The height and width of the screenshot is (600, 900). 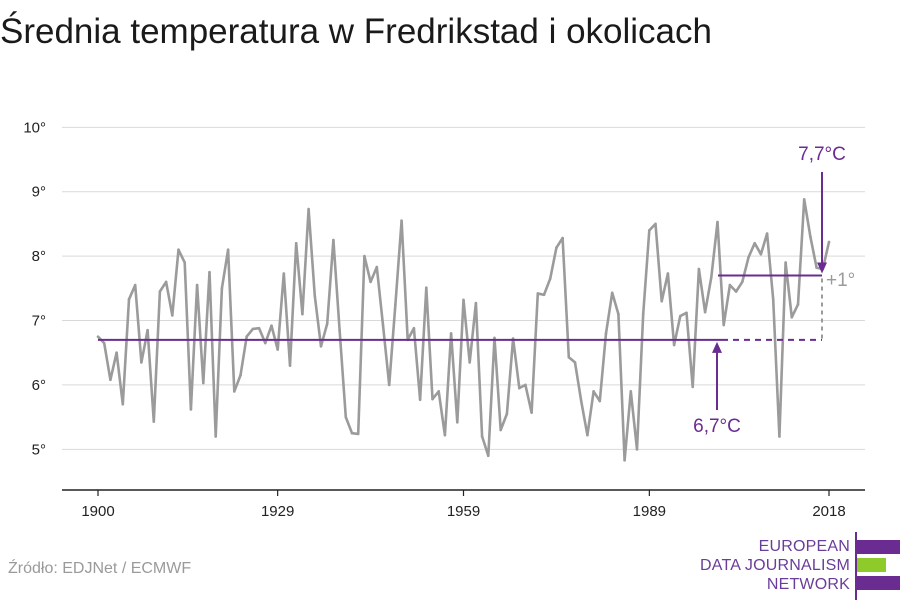 What do you see at coordinates (878, 583) in the screenshot?
I see `logo-bar-purple-bottom` at bounding box center [878, 583].